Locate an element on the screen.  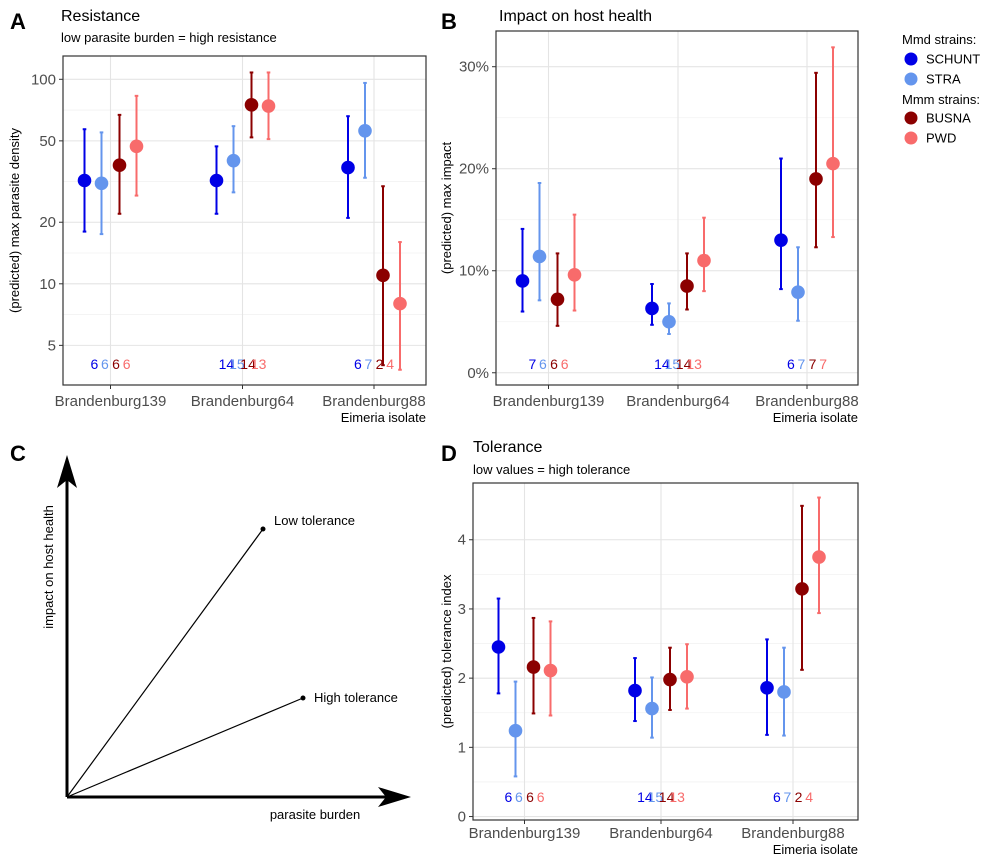
chart-title: Resistance is located at coordinates (100, 16).